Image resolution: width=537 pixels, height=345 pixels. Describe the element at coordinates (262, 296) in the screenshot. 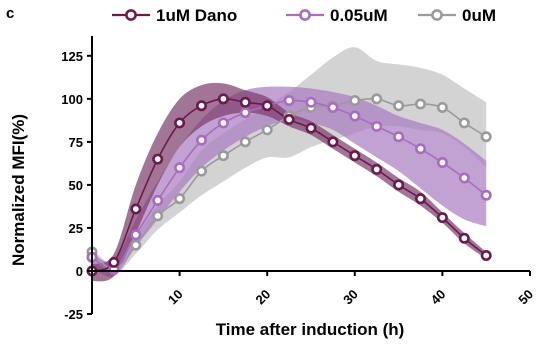

I see `x-tick-label: 20` at that location.